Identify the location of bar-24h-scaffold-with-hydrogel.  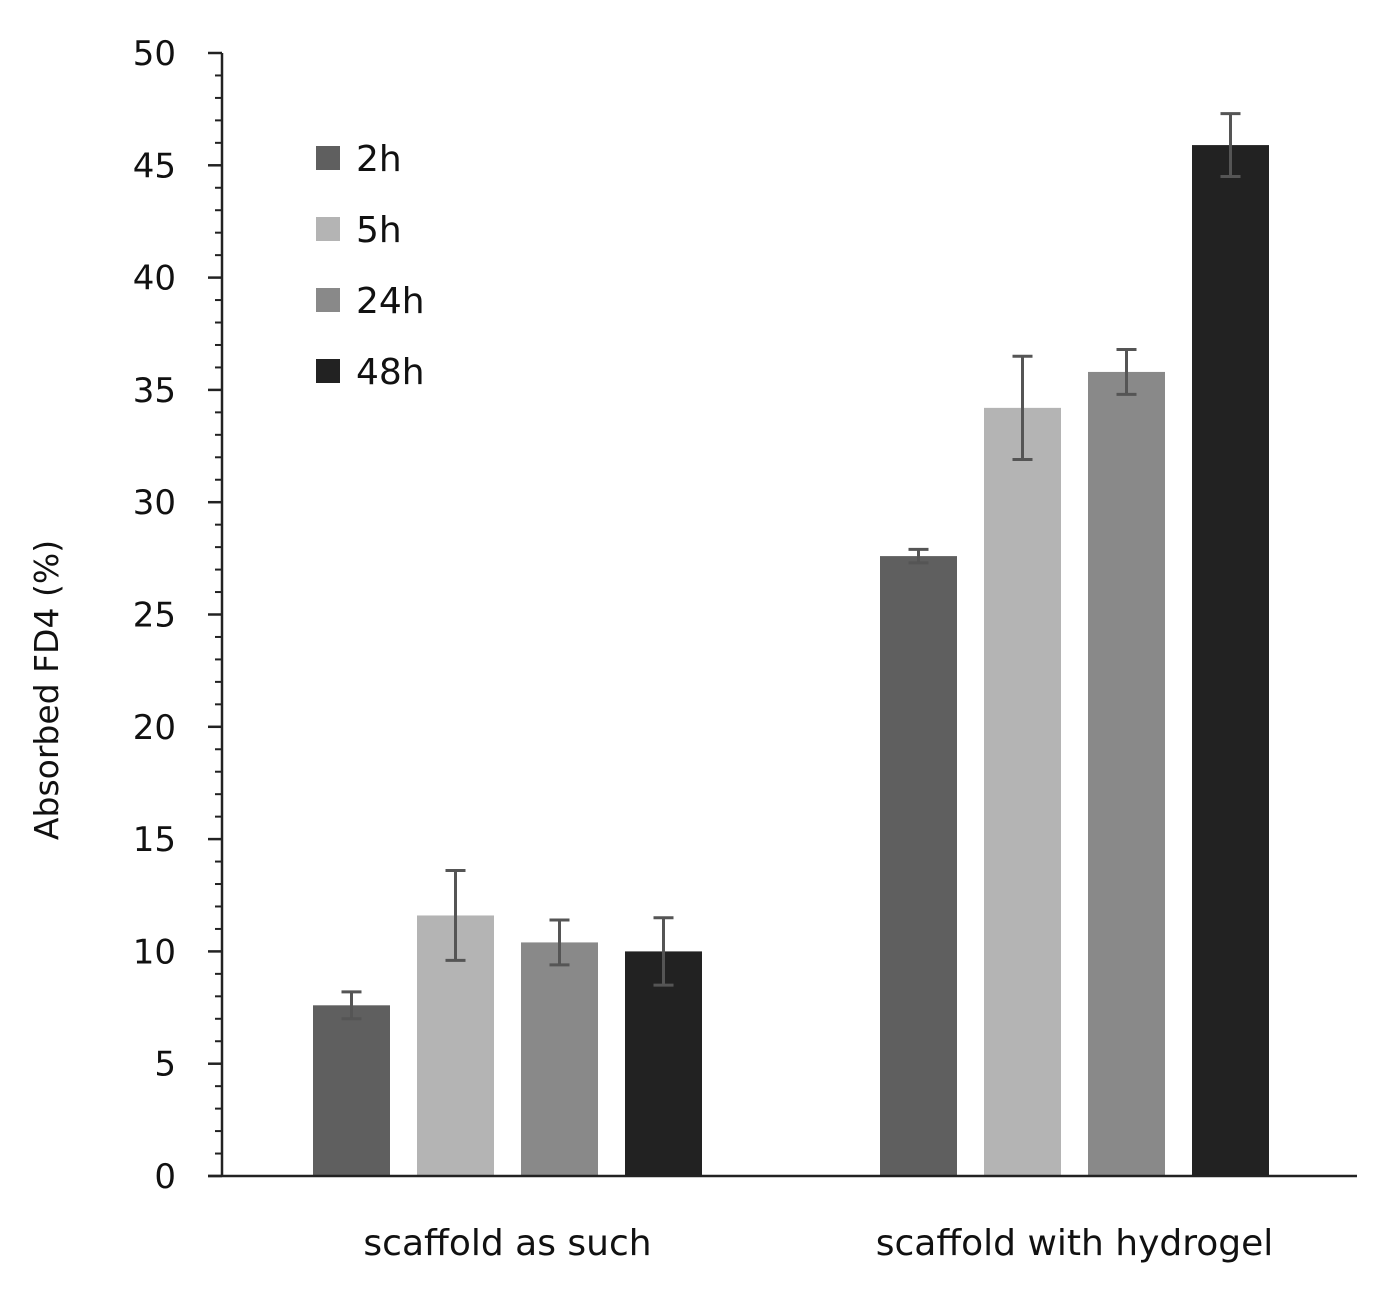
(1126, 773).